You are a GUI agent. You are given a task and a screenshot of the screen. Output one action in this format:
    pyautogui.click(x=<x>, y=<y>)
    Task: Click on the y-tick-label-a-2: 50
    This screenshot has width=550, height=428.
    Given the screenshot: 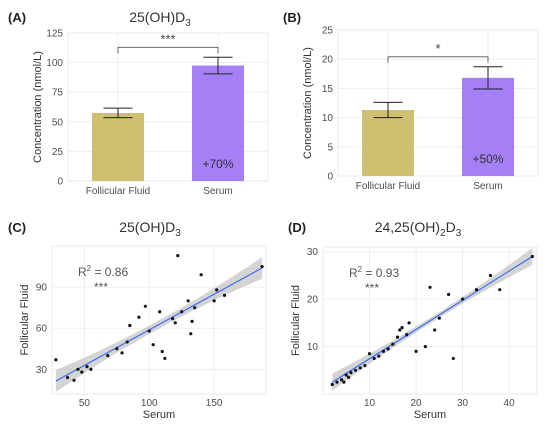 What is the action you would take?
    pyautogui.click(x=58, y=122)
    